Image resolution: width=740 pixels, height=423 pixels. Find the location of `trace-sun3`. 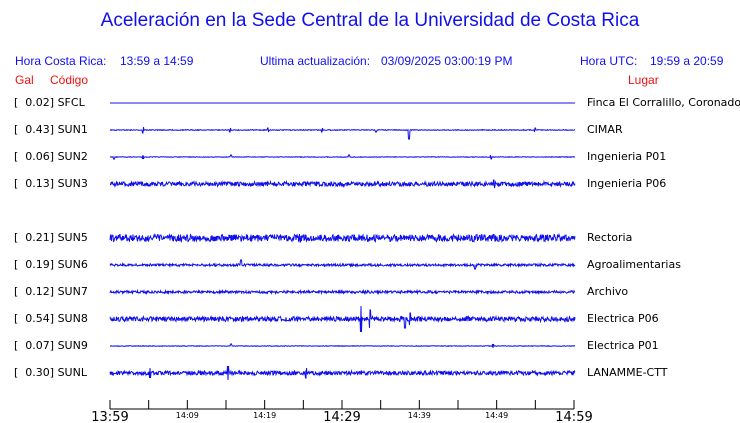

trace-sun3 is located at coordinates (342, 184).